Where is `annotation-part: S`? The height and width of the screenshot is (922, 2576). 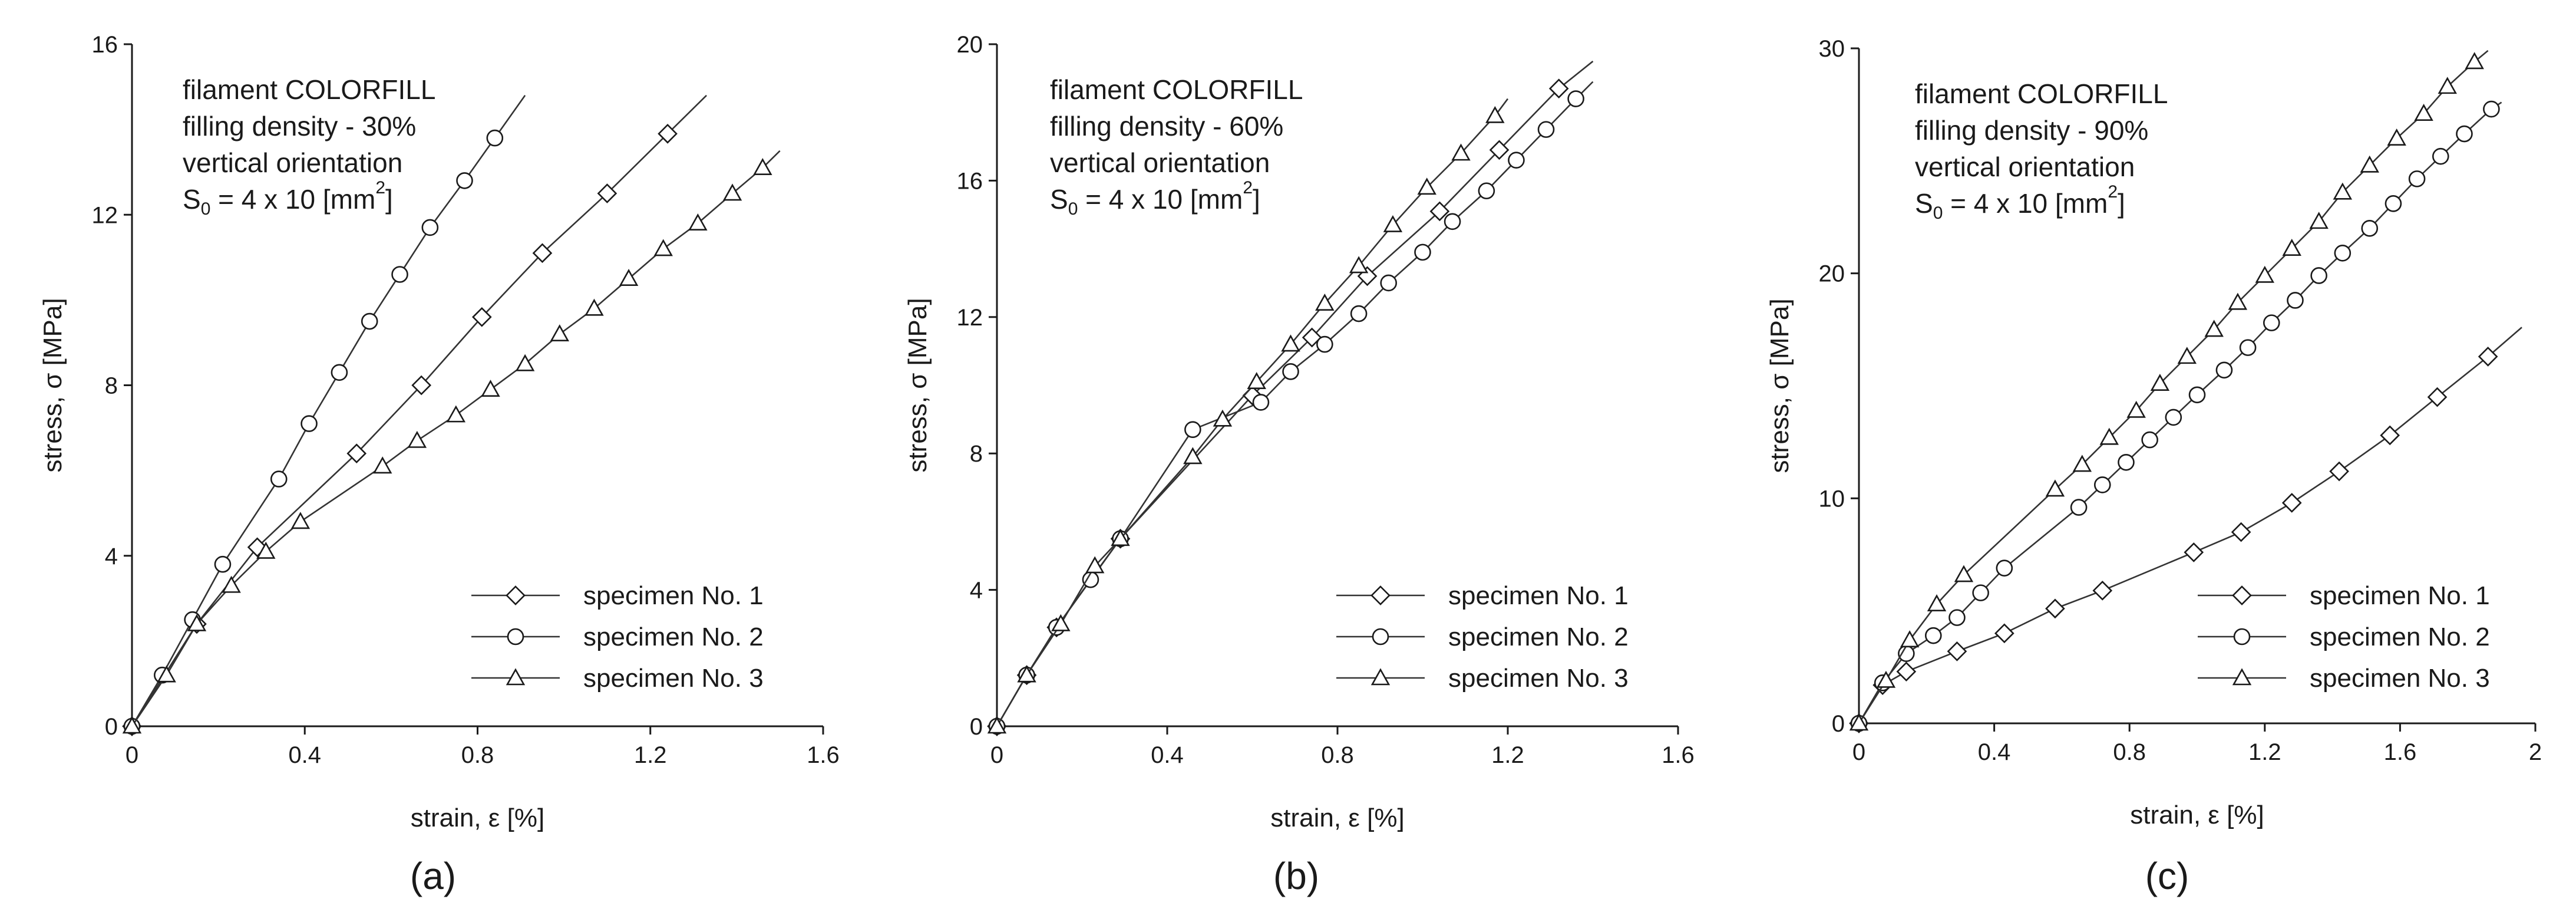
annotation-part: S is located at coordinates (1059, 199).